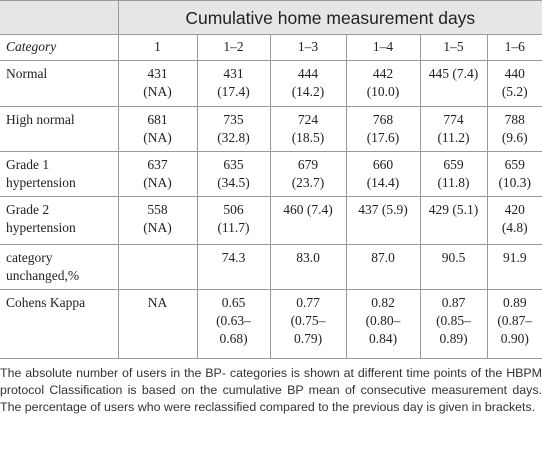 The image size is (542, 451). I want to click on table-cell: 774 (11.2), so click(453, 129).